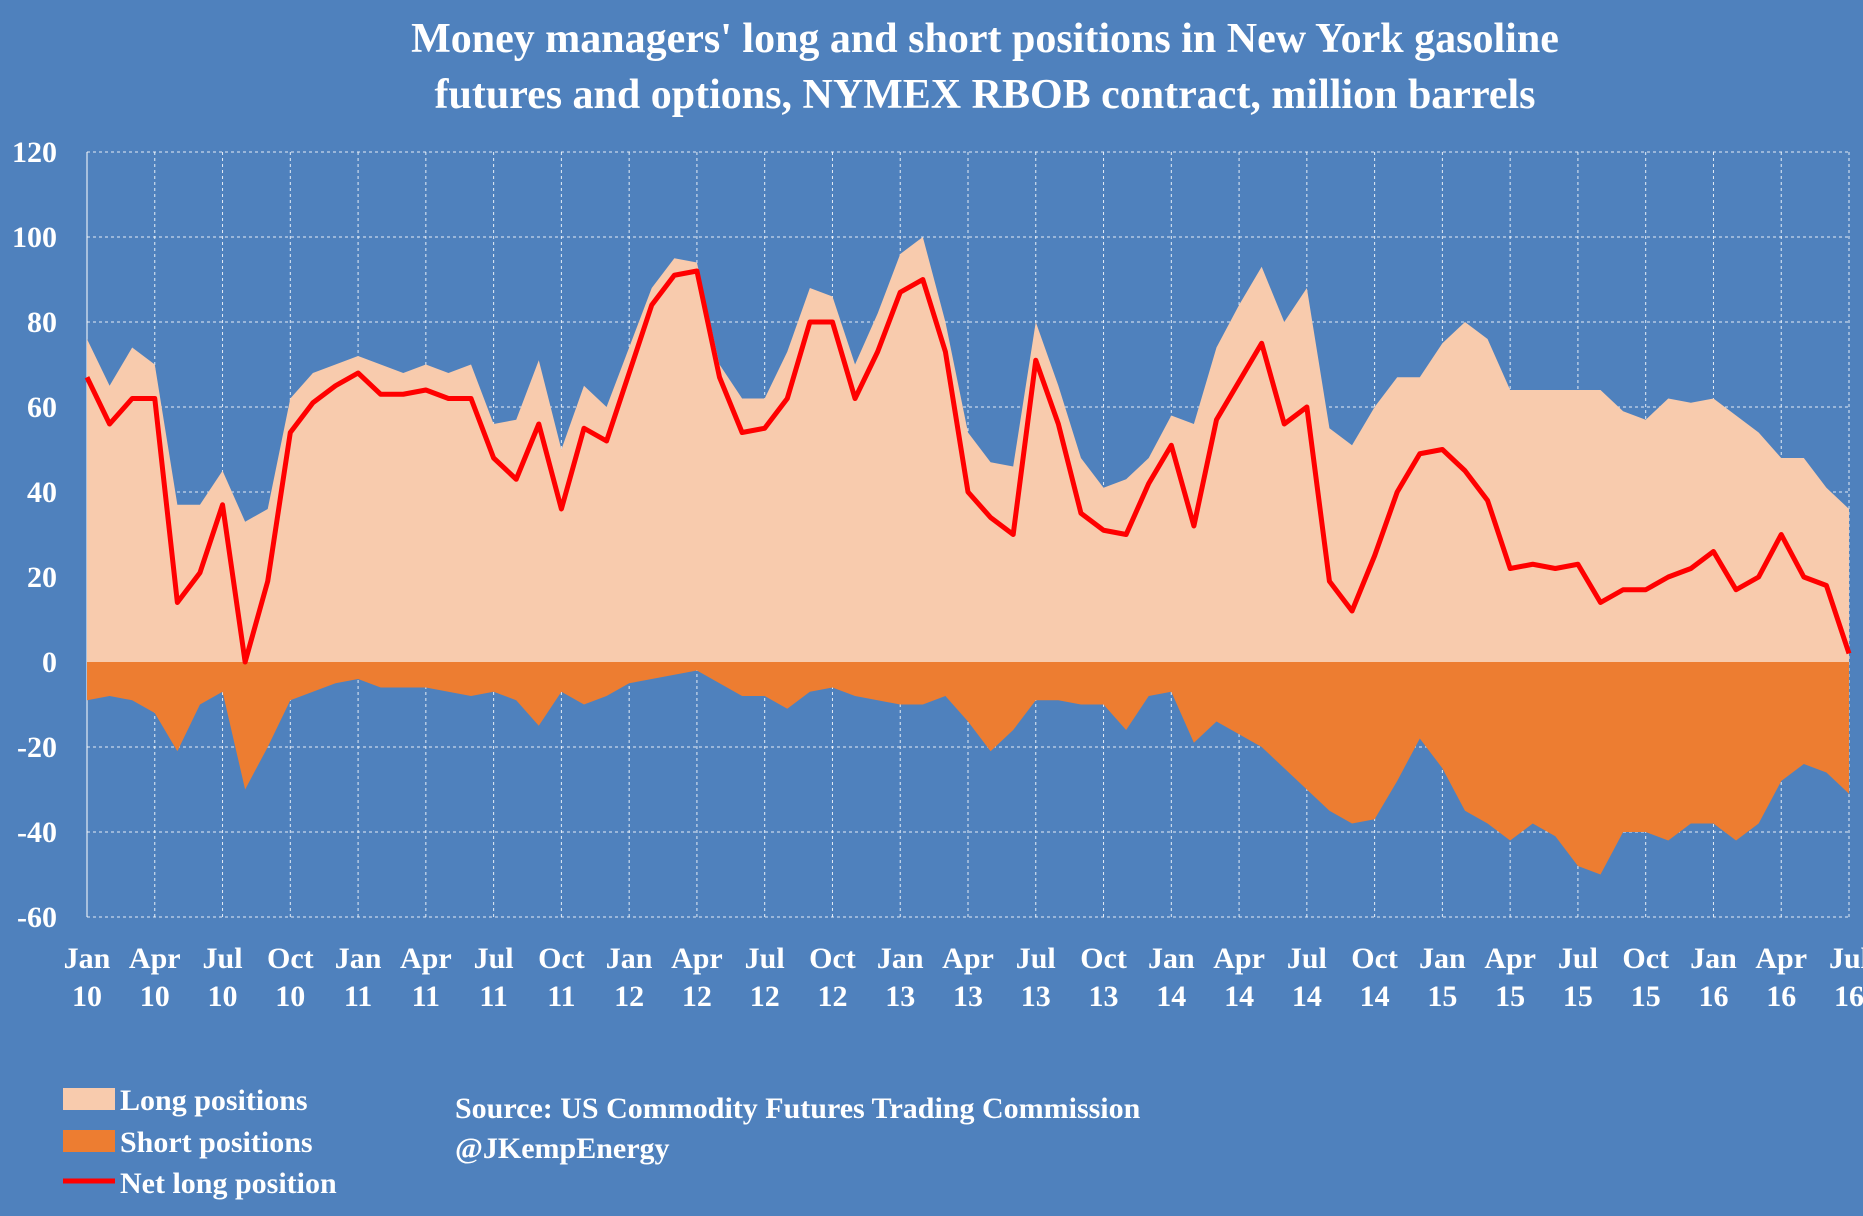 The height and width of the screenshot is (1216, 1863). I want to click on y-tick-label: -40, so click(37, 832).